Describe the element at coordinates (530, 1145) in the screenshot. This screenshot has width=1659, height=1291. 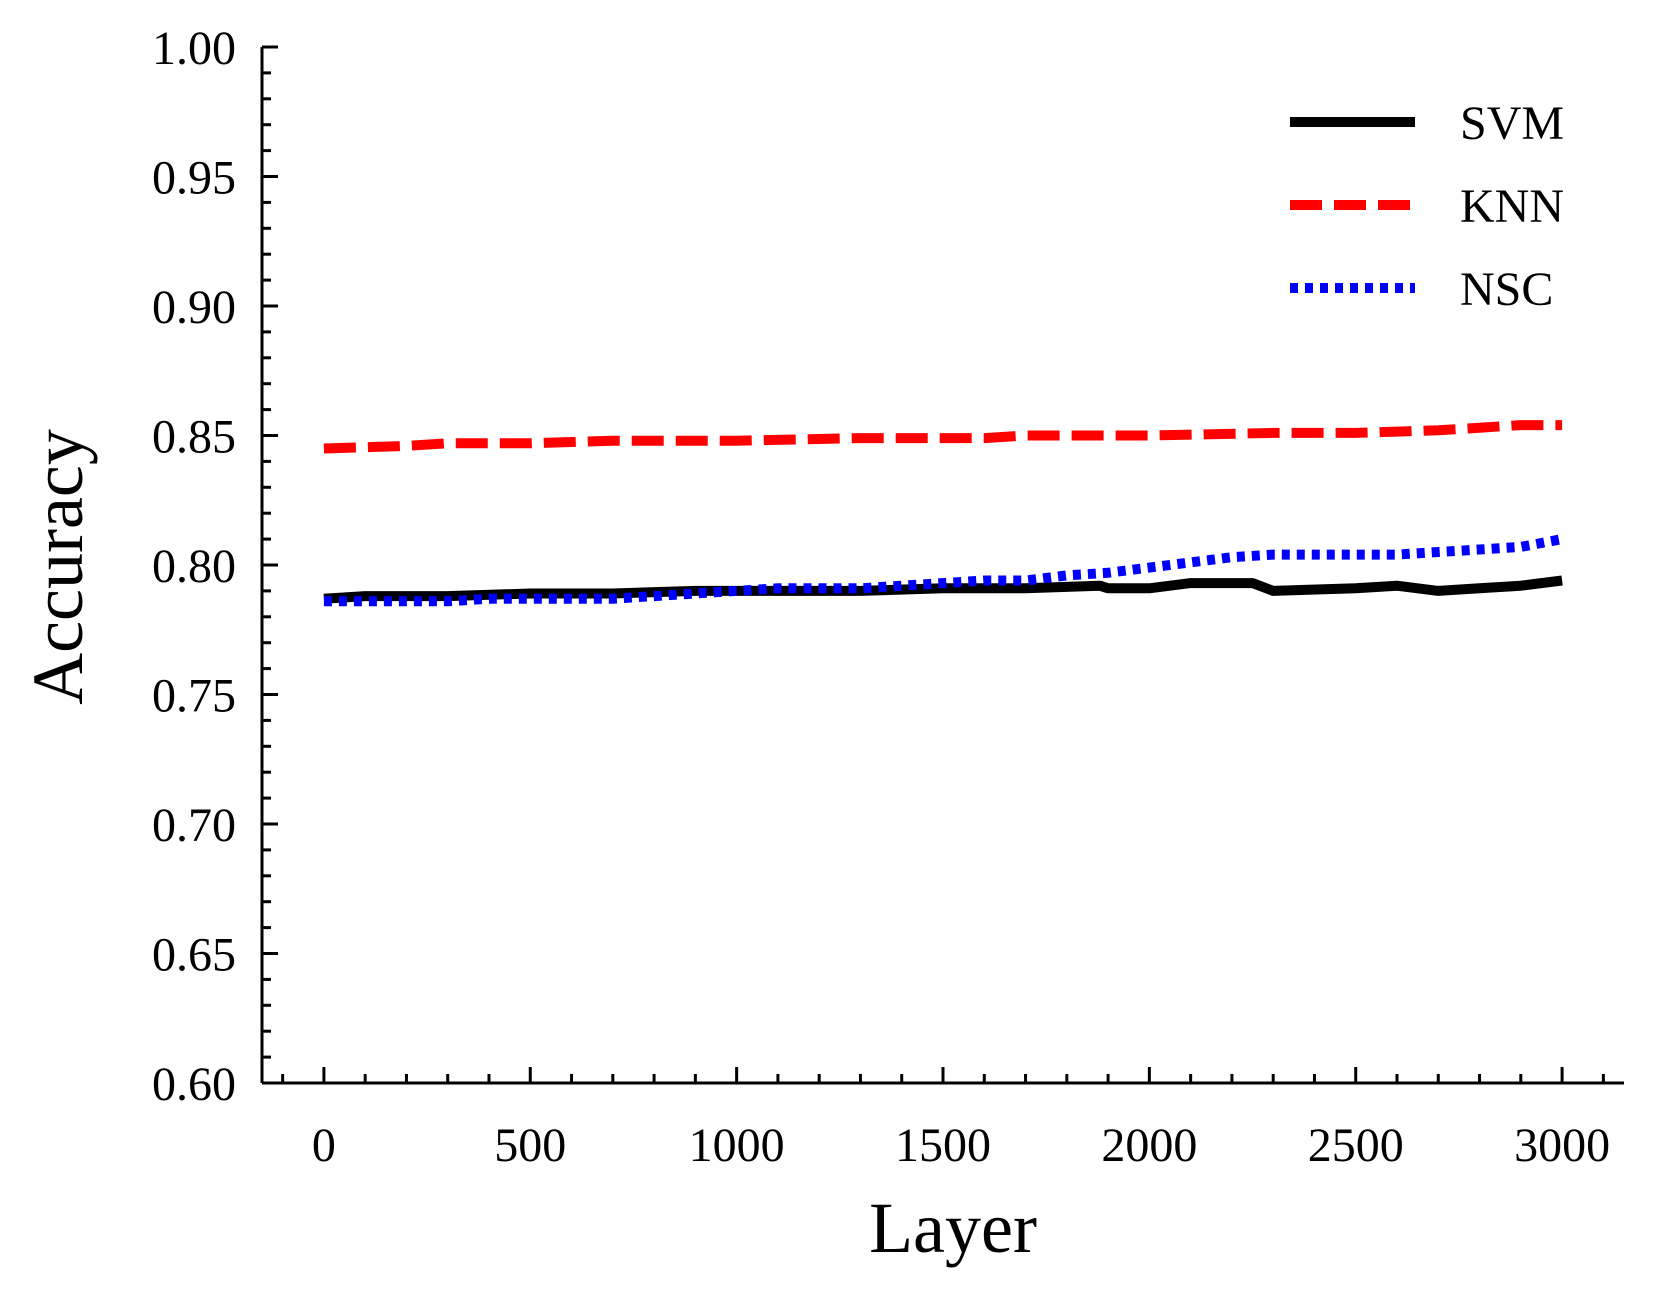
I see `x-tick-label: 500` at that location.